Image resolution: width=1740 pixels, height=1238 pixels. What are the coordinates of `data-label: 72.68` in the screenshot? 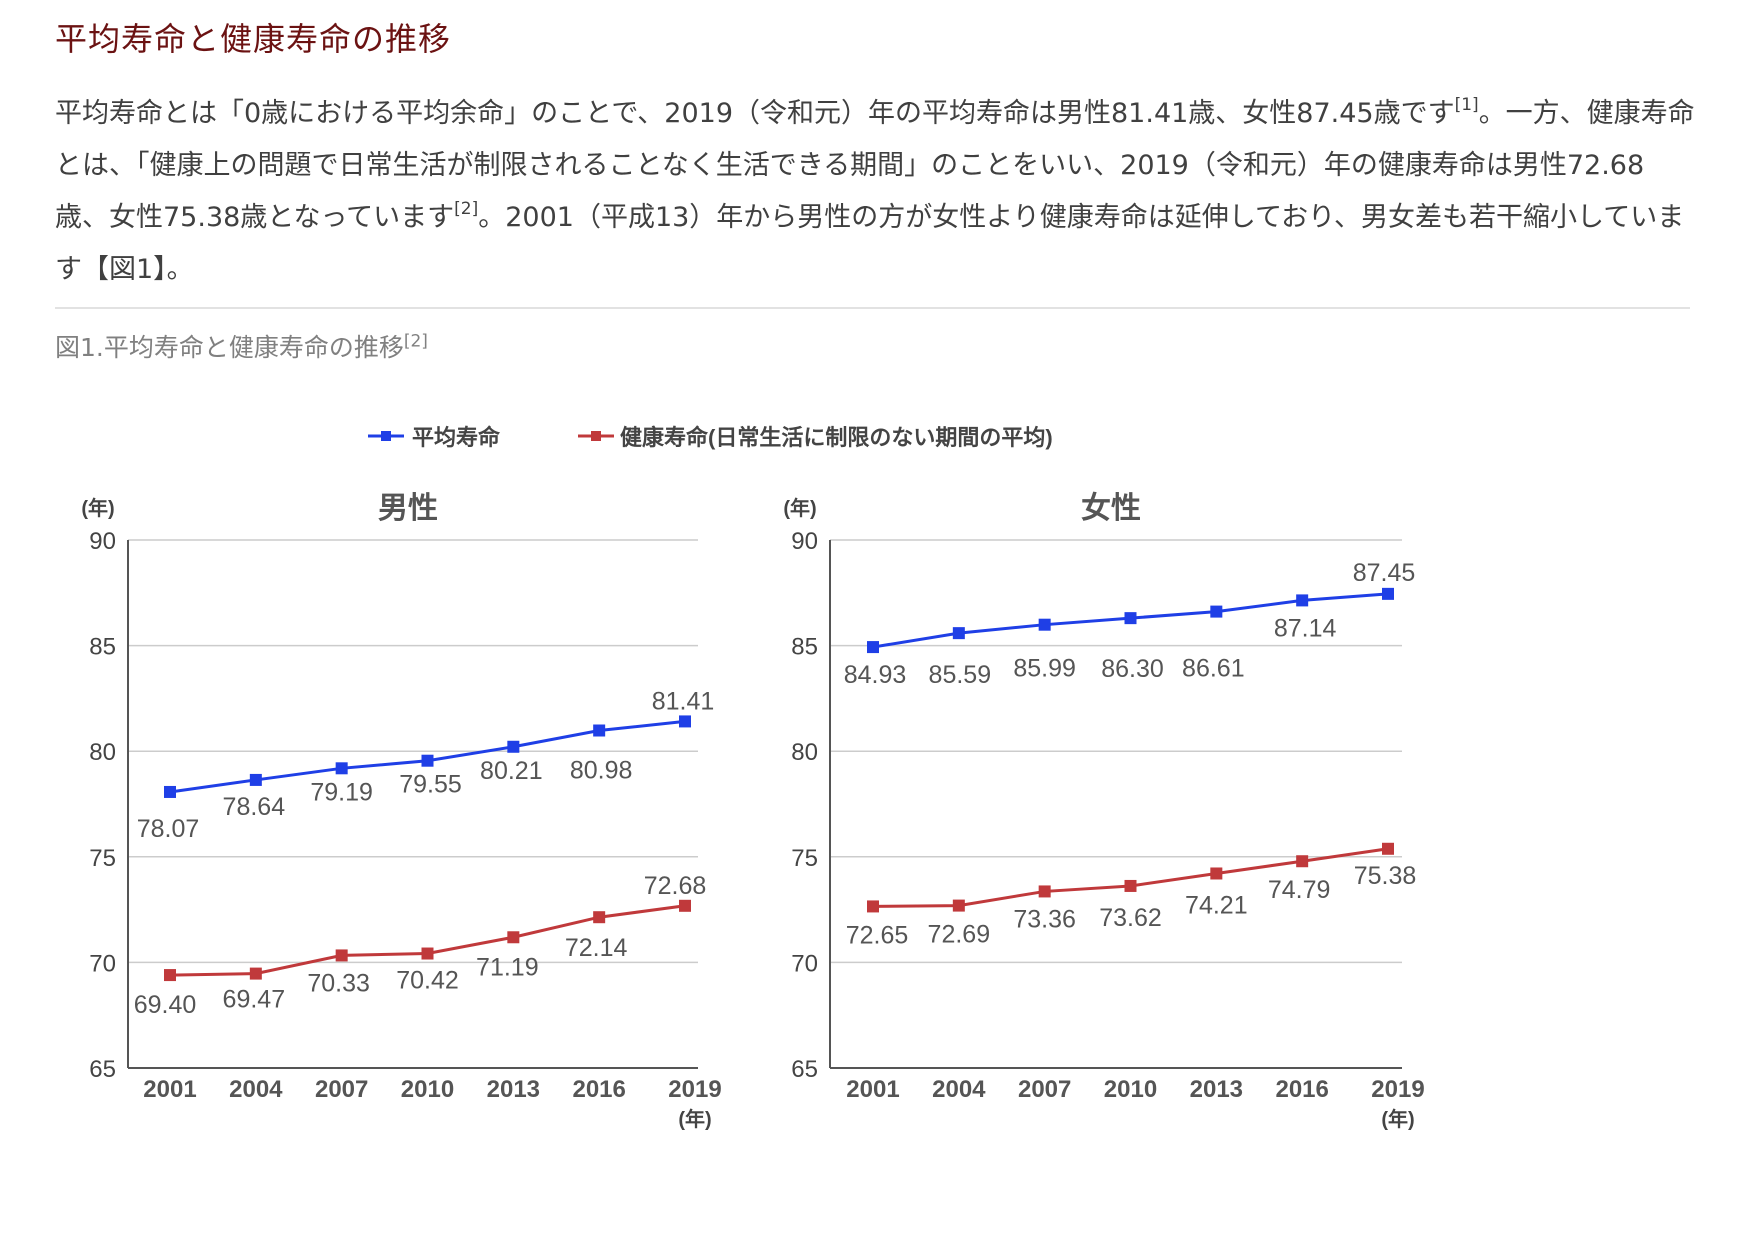 It's located at (675, 886).